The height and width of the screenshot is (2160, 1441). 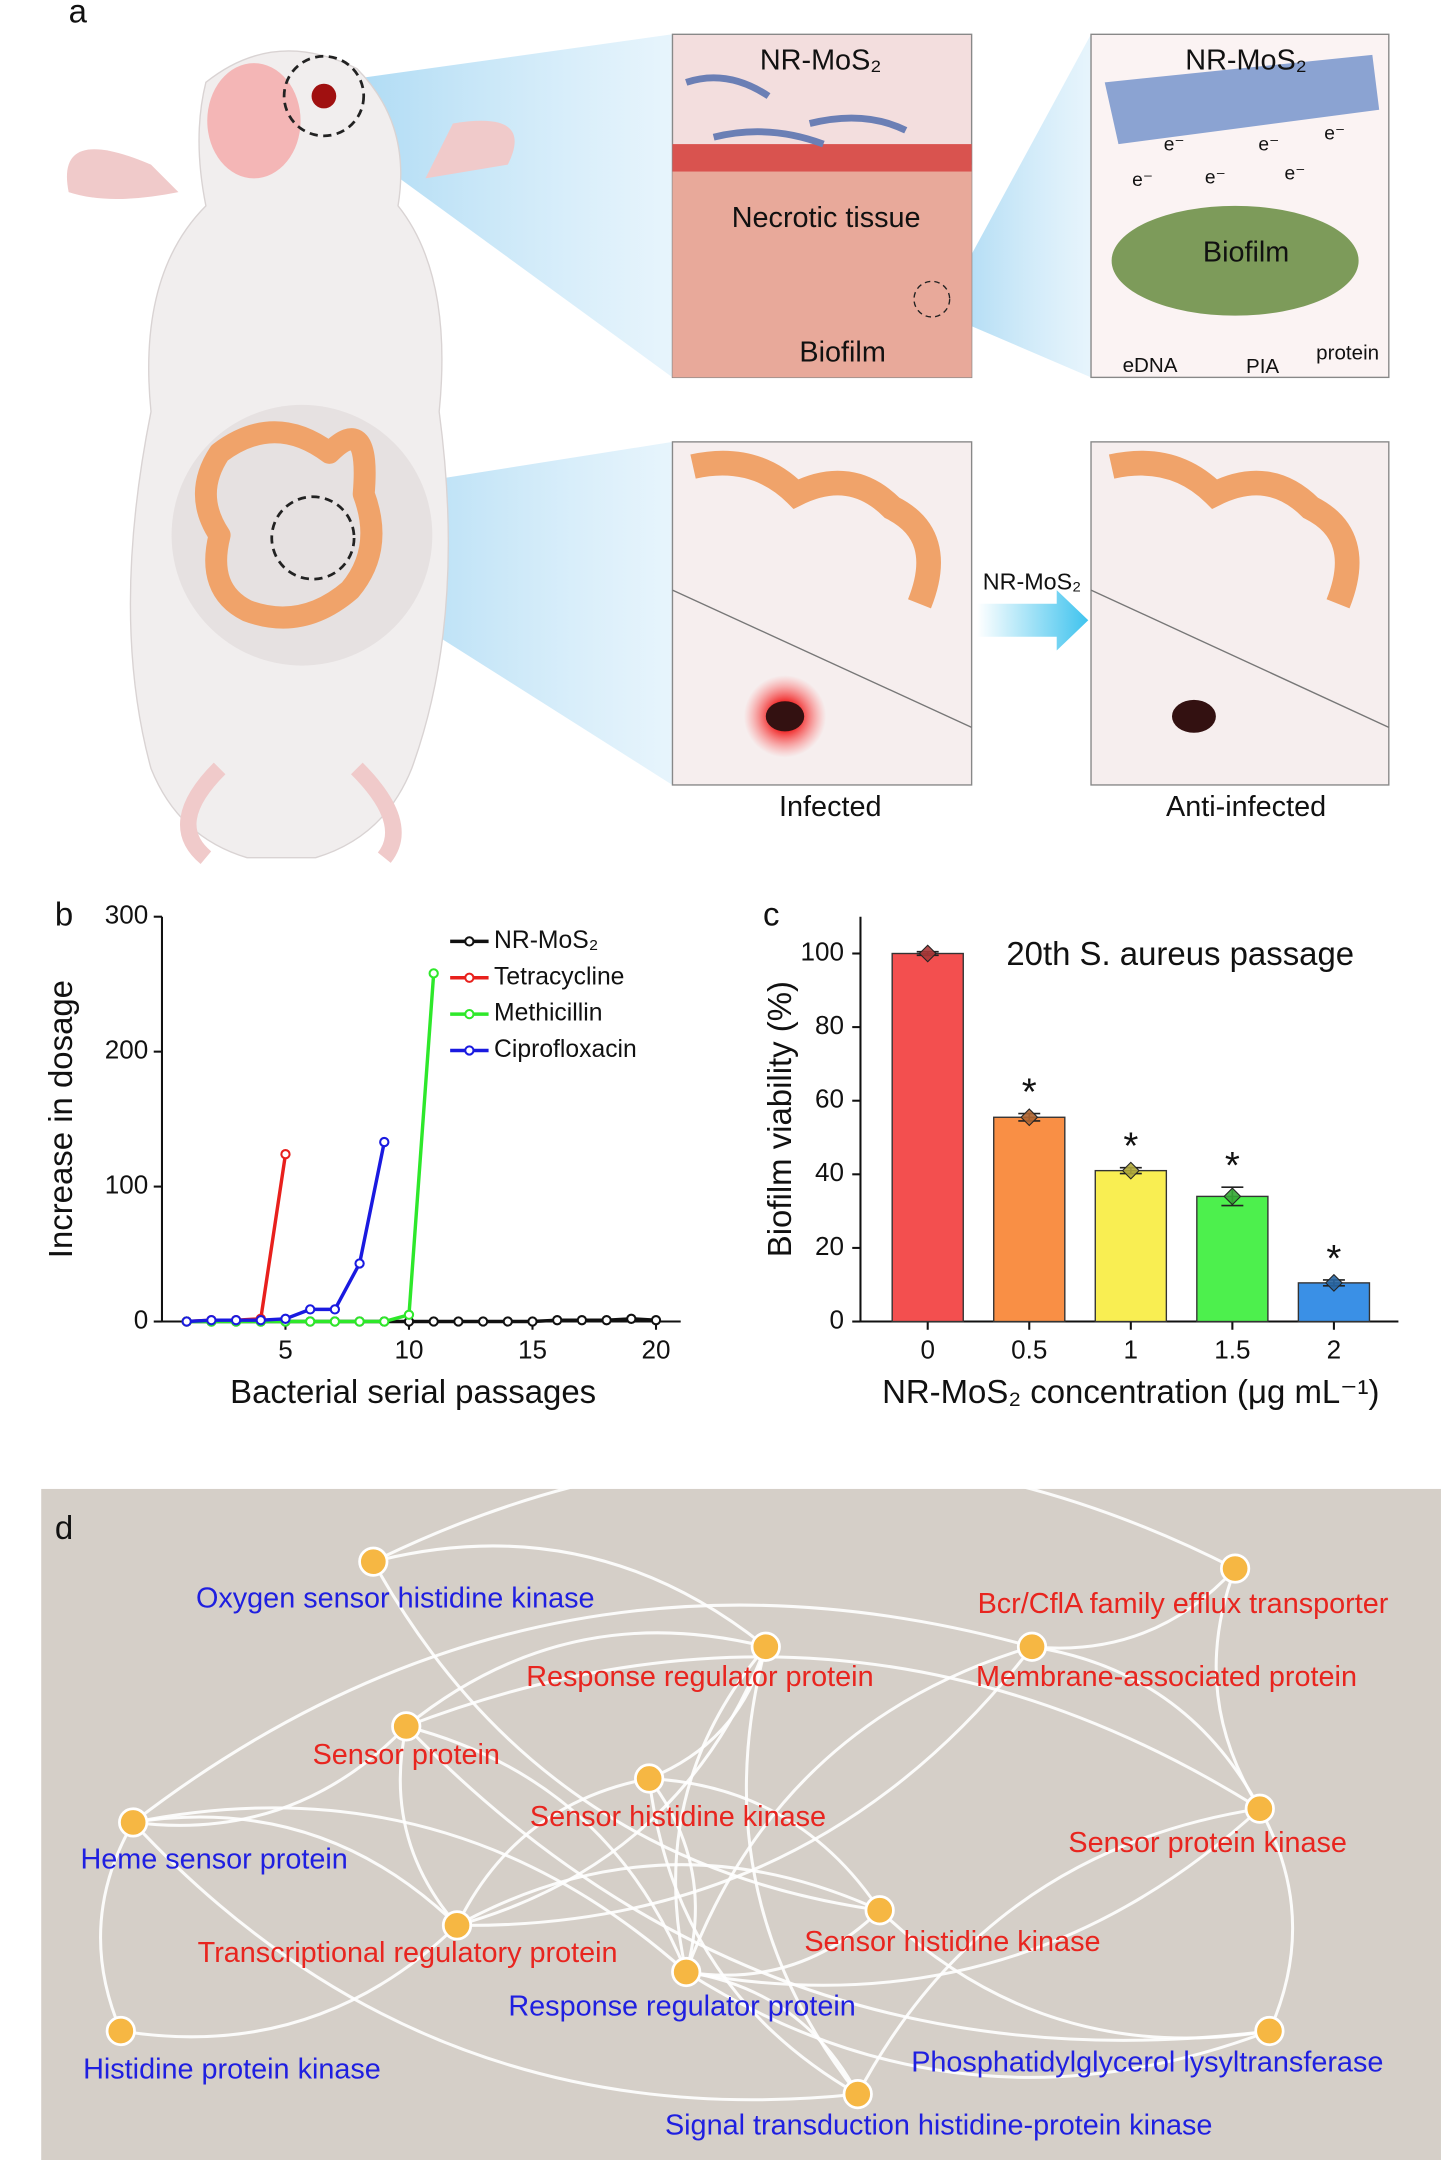 I want to click on tissue-edge, so click(x=822, y=158).